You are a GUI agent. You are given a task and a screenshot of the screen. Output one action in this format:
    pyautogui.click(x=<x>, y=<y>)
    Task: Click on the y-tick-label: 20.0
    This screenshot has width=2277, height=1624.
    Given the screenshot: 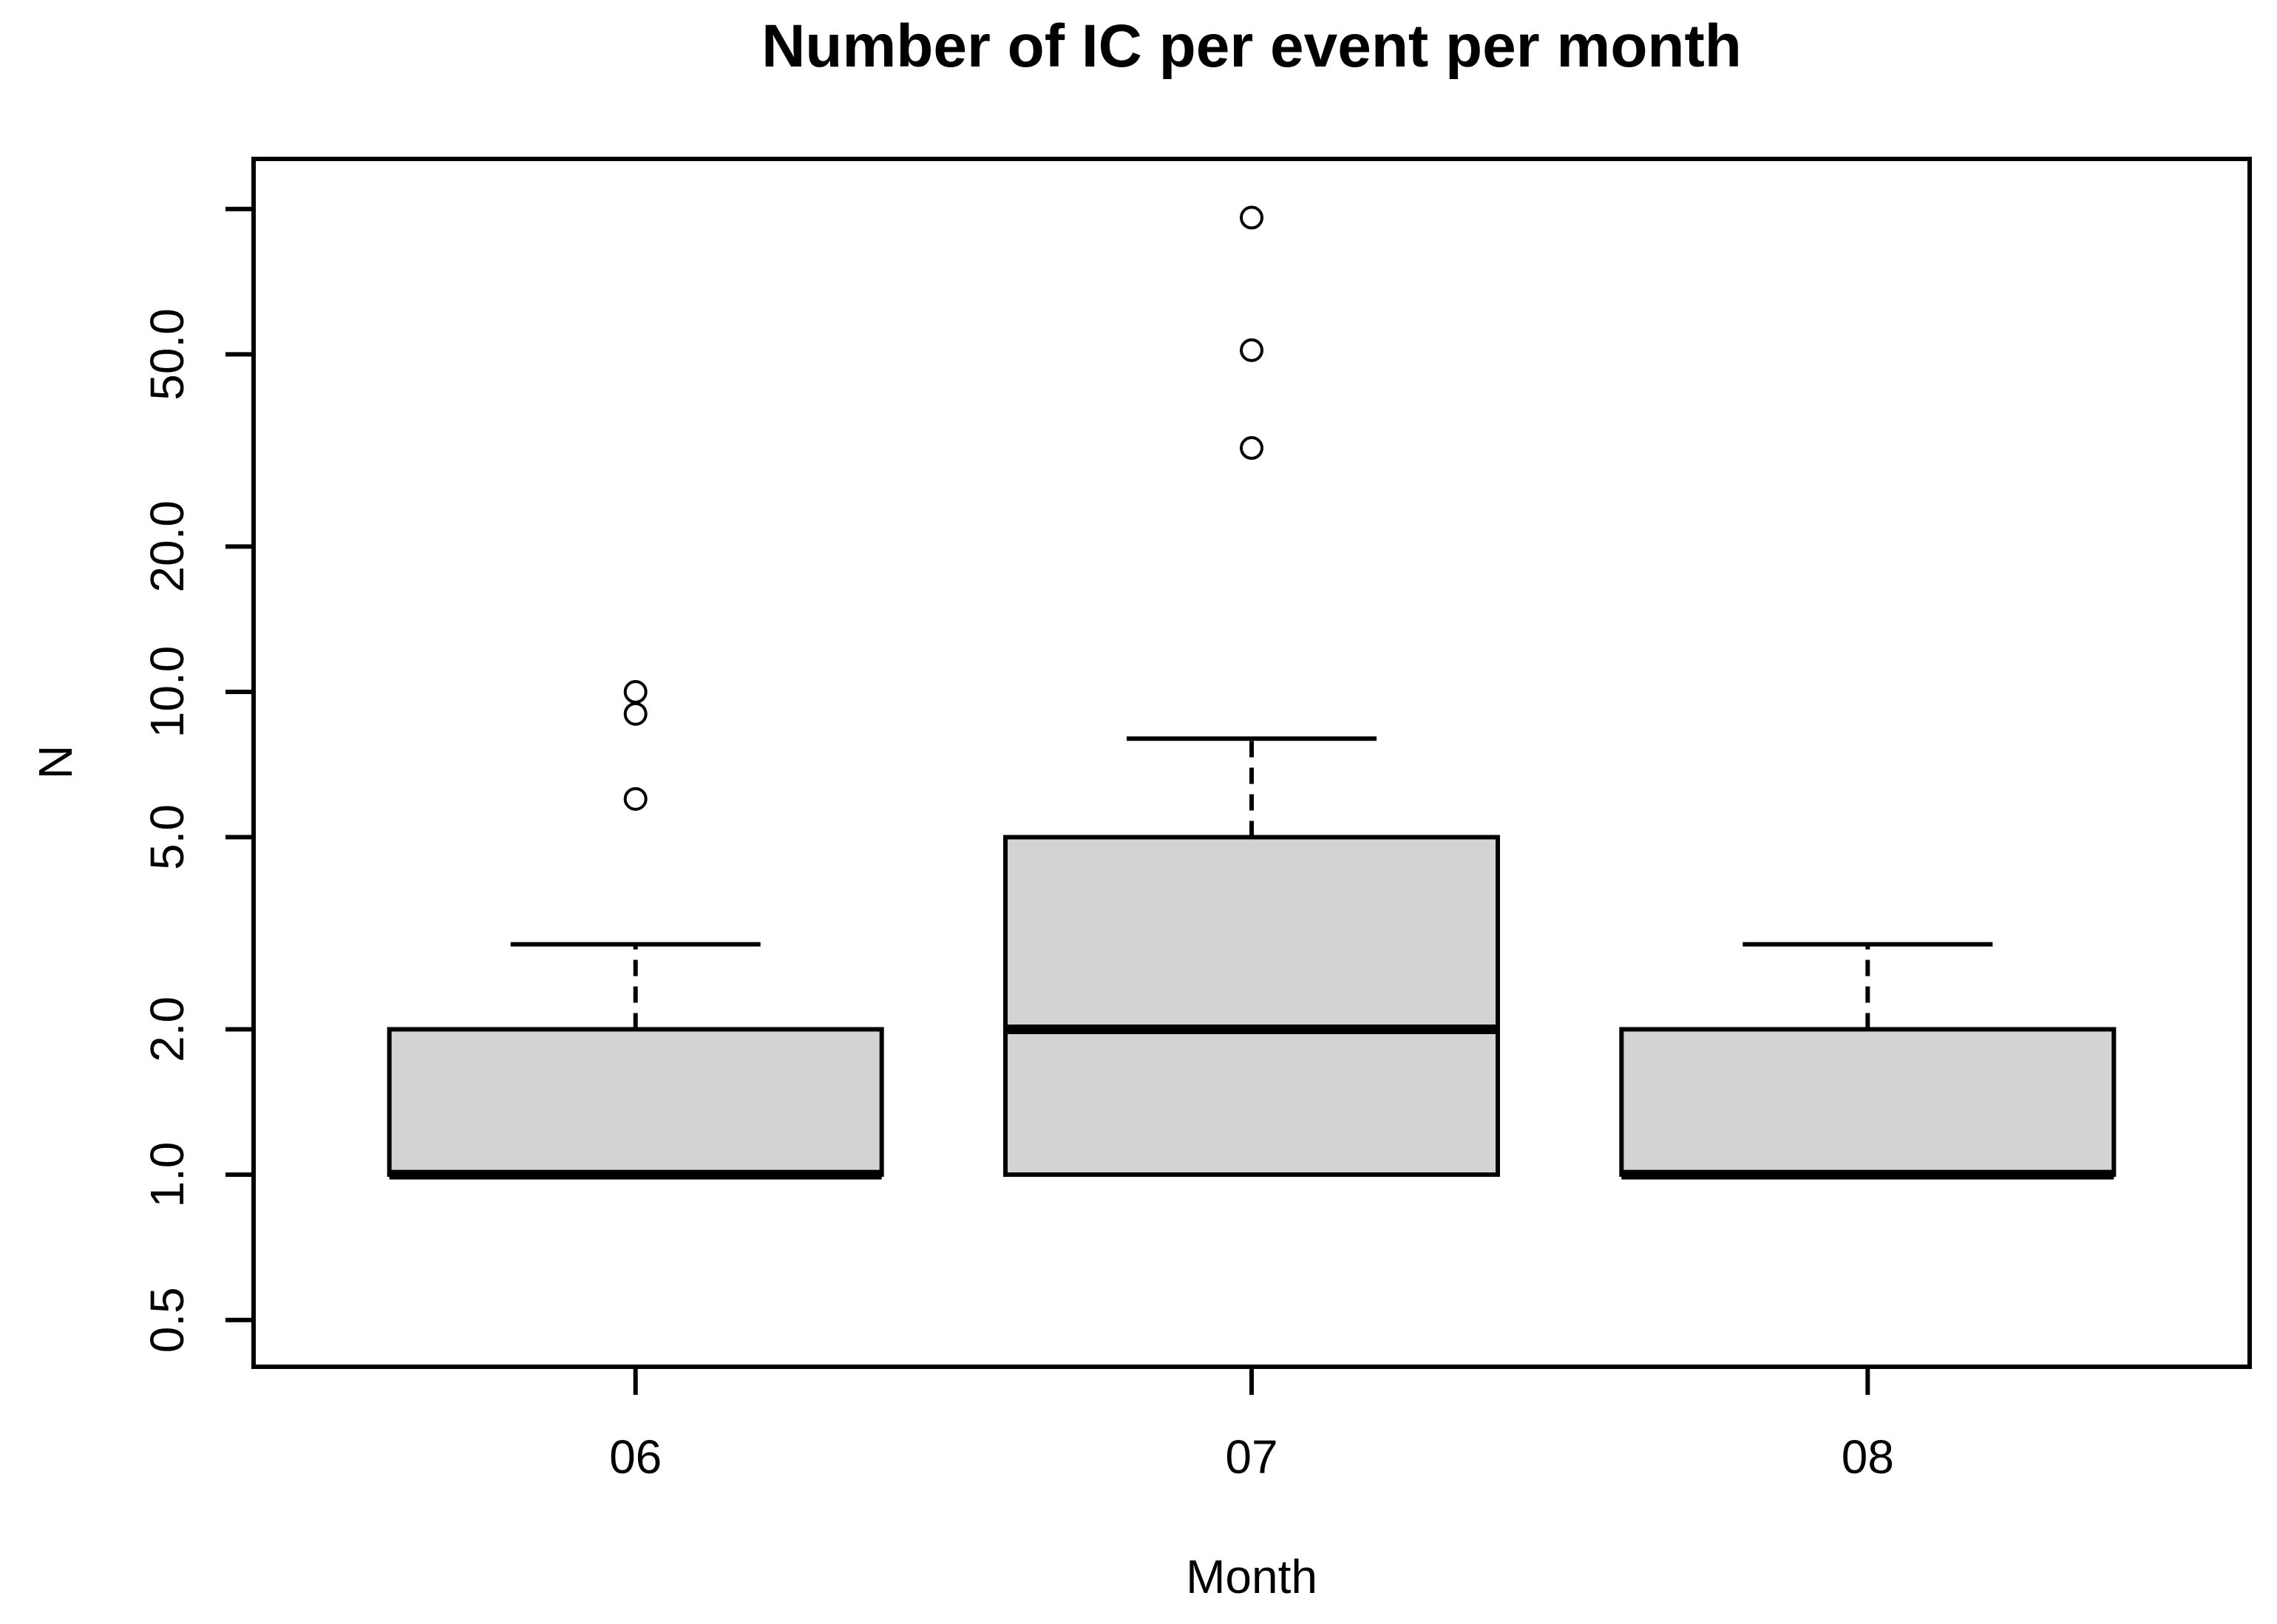 What is the action you would take?
    pyautogui.click(x=167, y=546)
    